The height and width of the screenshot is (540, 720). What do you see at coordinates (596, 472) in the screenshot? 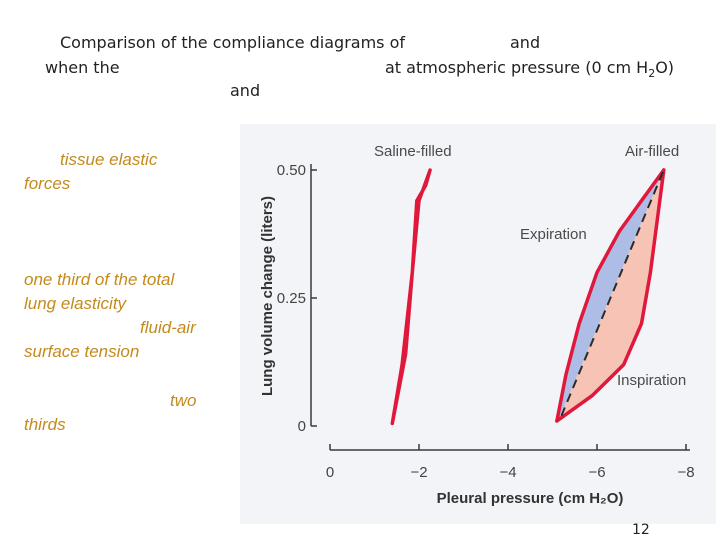
I see `x-tick-label: −6` at bounding box center [596, 472].